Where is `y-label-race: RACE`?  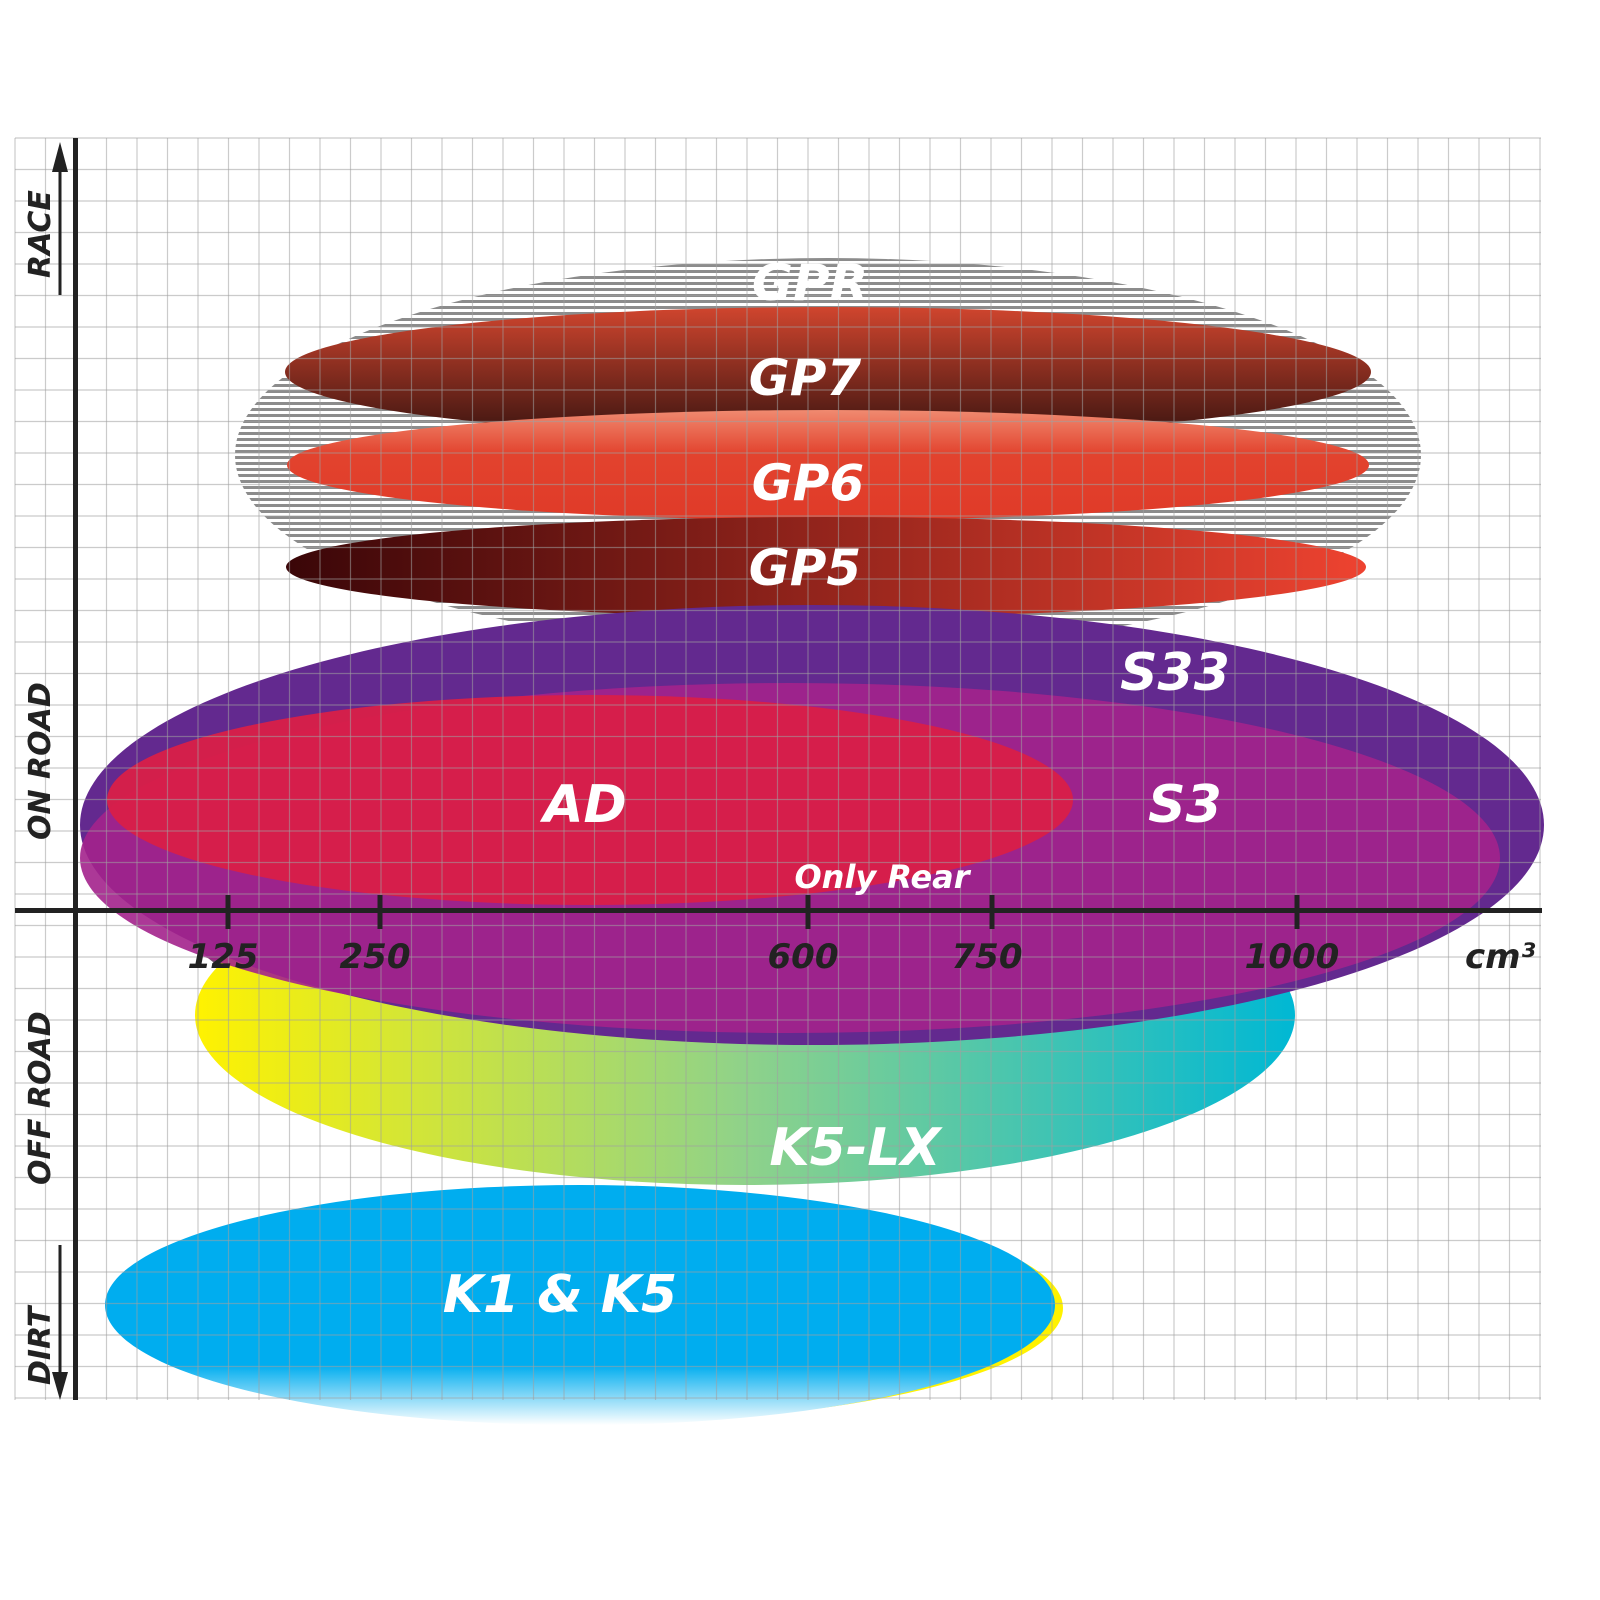
y-label-race: RACE is located at coordinates (40, 234).